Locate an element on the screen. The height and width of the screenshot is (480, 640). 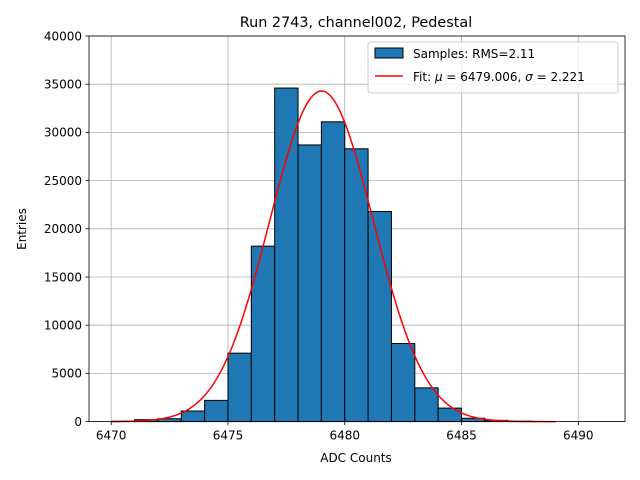
legend-label-fit: Fit: μ = 6479.006, σ = 2.221 is located at coordinates (499, 77).